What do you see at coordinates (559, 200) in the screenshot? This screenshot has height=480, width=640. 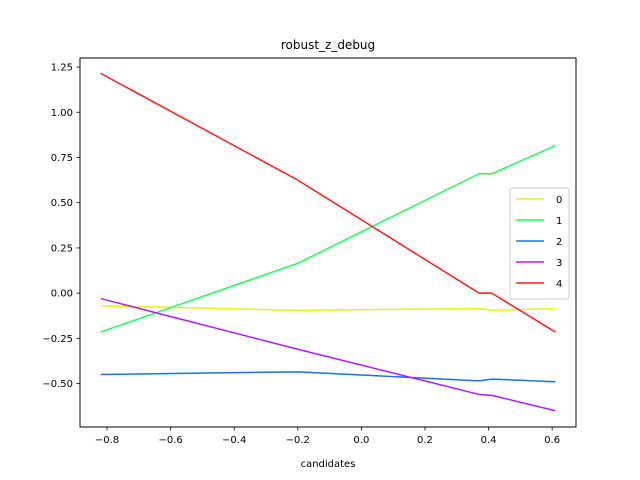 I see `legend-label-0: 0` at bounding box center [559, 200].